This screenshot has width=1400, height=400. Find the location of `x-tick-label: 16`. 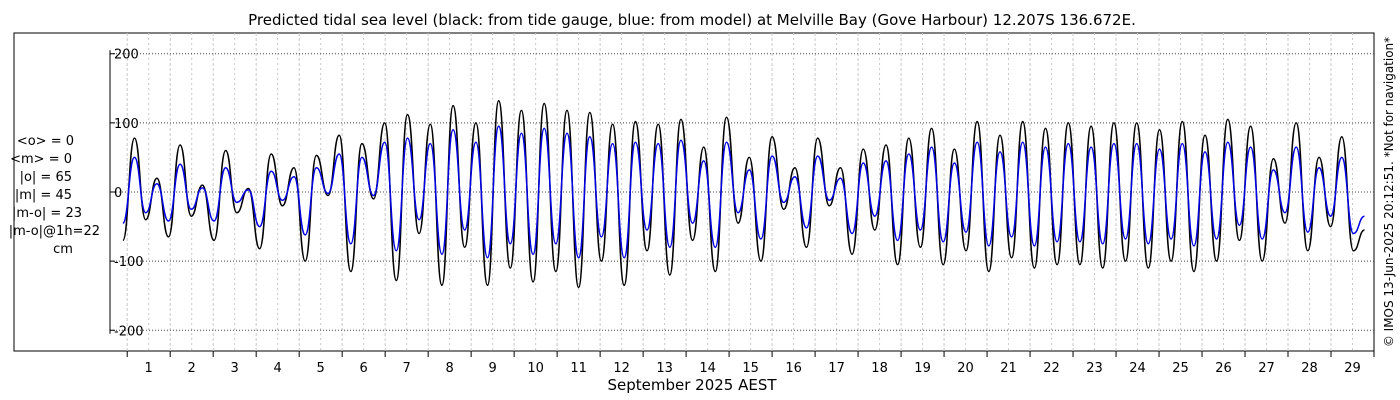

x-tick-label: 16 is located at coordinates (793, 368).